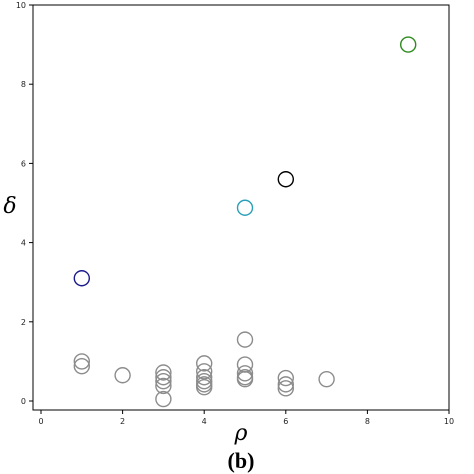  Describe the element at coordinates (241, 433) in the screenshot. I see `x-axis-label: ρ` at that location.